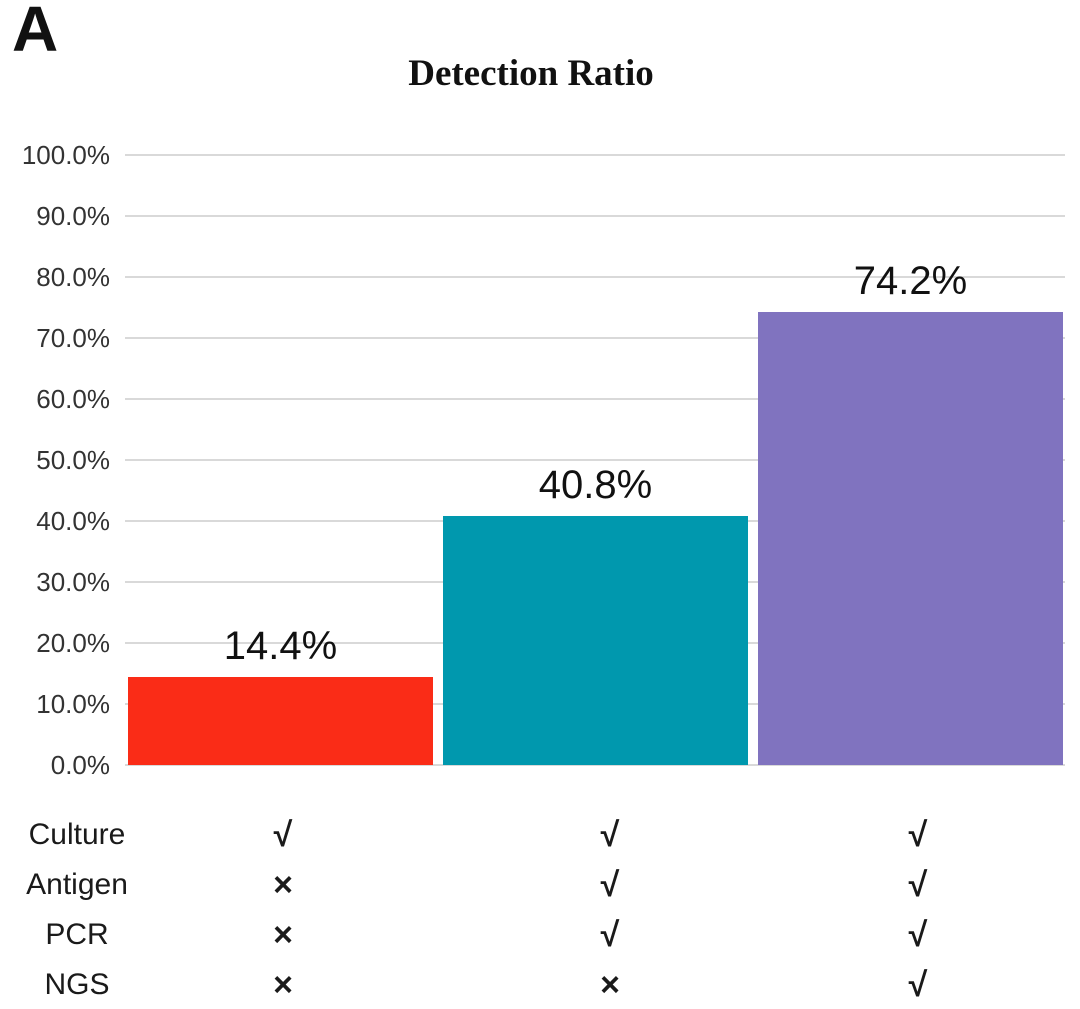 The height and width of the screenshot is (1009, 1080). I want to click on matrix-row-label: Culture, so click(77, 834).